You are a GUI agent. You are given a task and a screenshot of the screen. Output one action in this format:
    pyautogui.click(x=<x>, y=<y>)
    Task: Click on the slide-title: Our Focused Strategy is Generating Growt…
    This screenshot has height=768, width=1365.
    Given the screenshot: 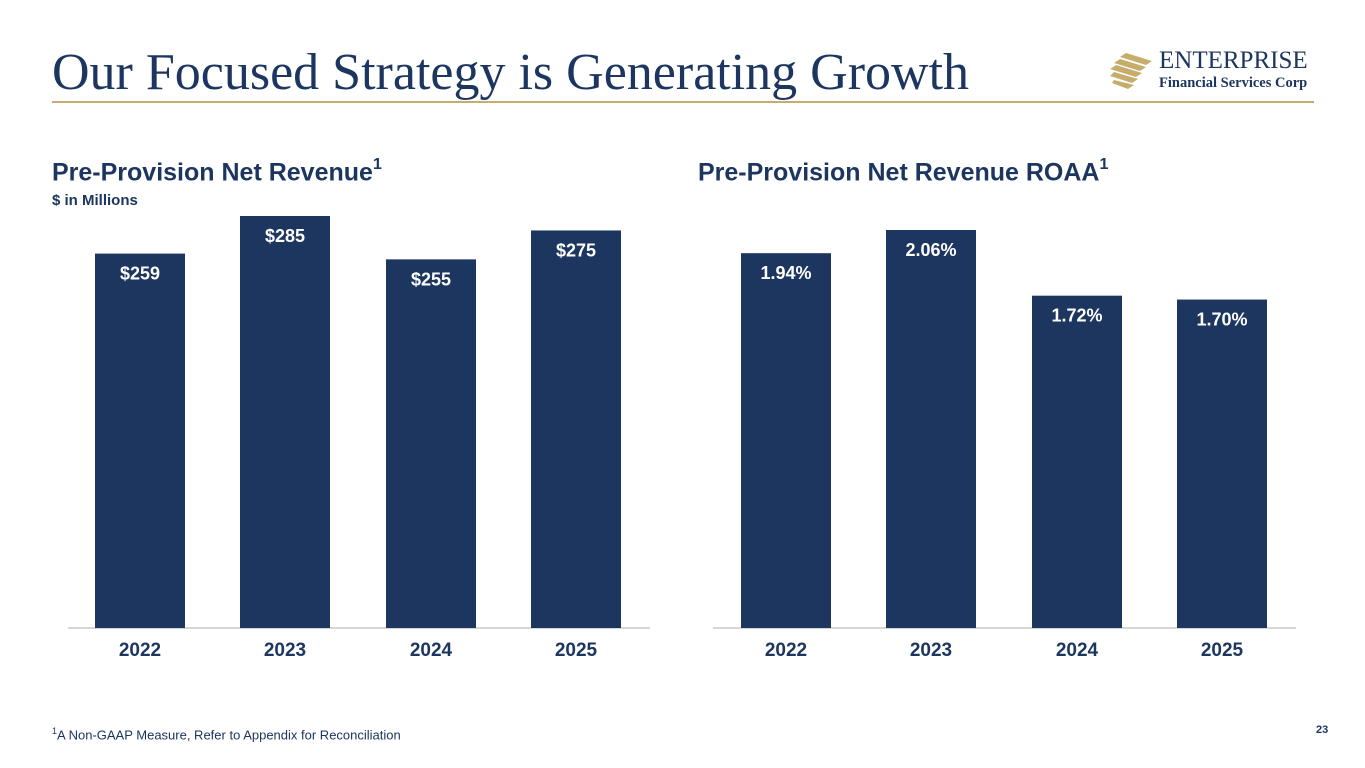 What is the action you would take?
    pyautogui.click(x=511, y=72)
    